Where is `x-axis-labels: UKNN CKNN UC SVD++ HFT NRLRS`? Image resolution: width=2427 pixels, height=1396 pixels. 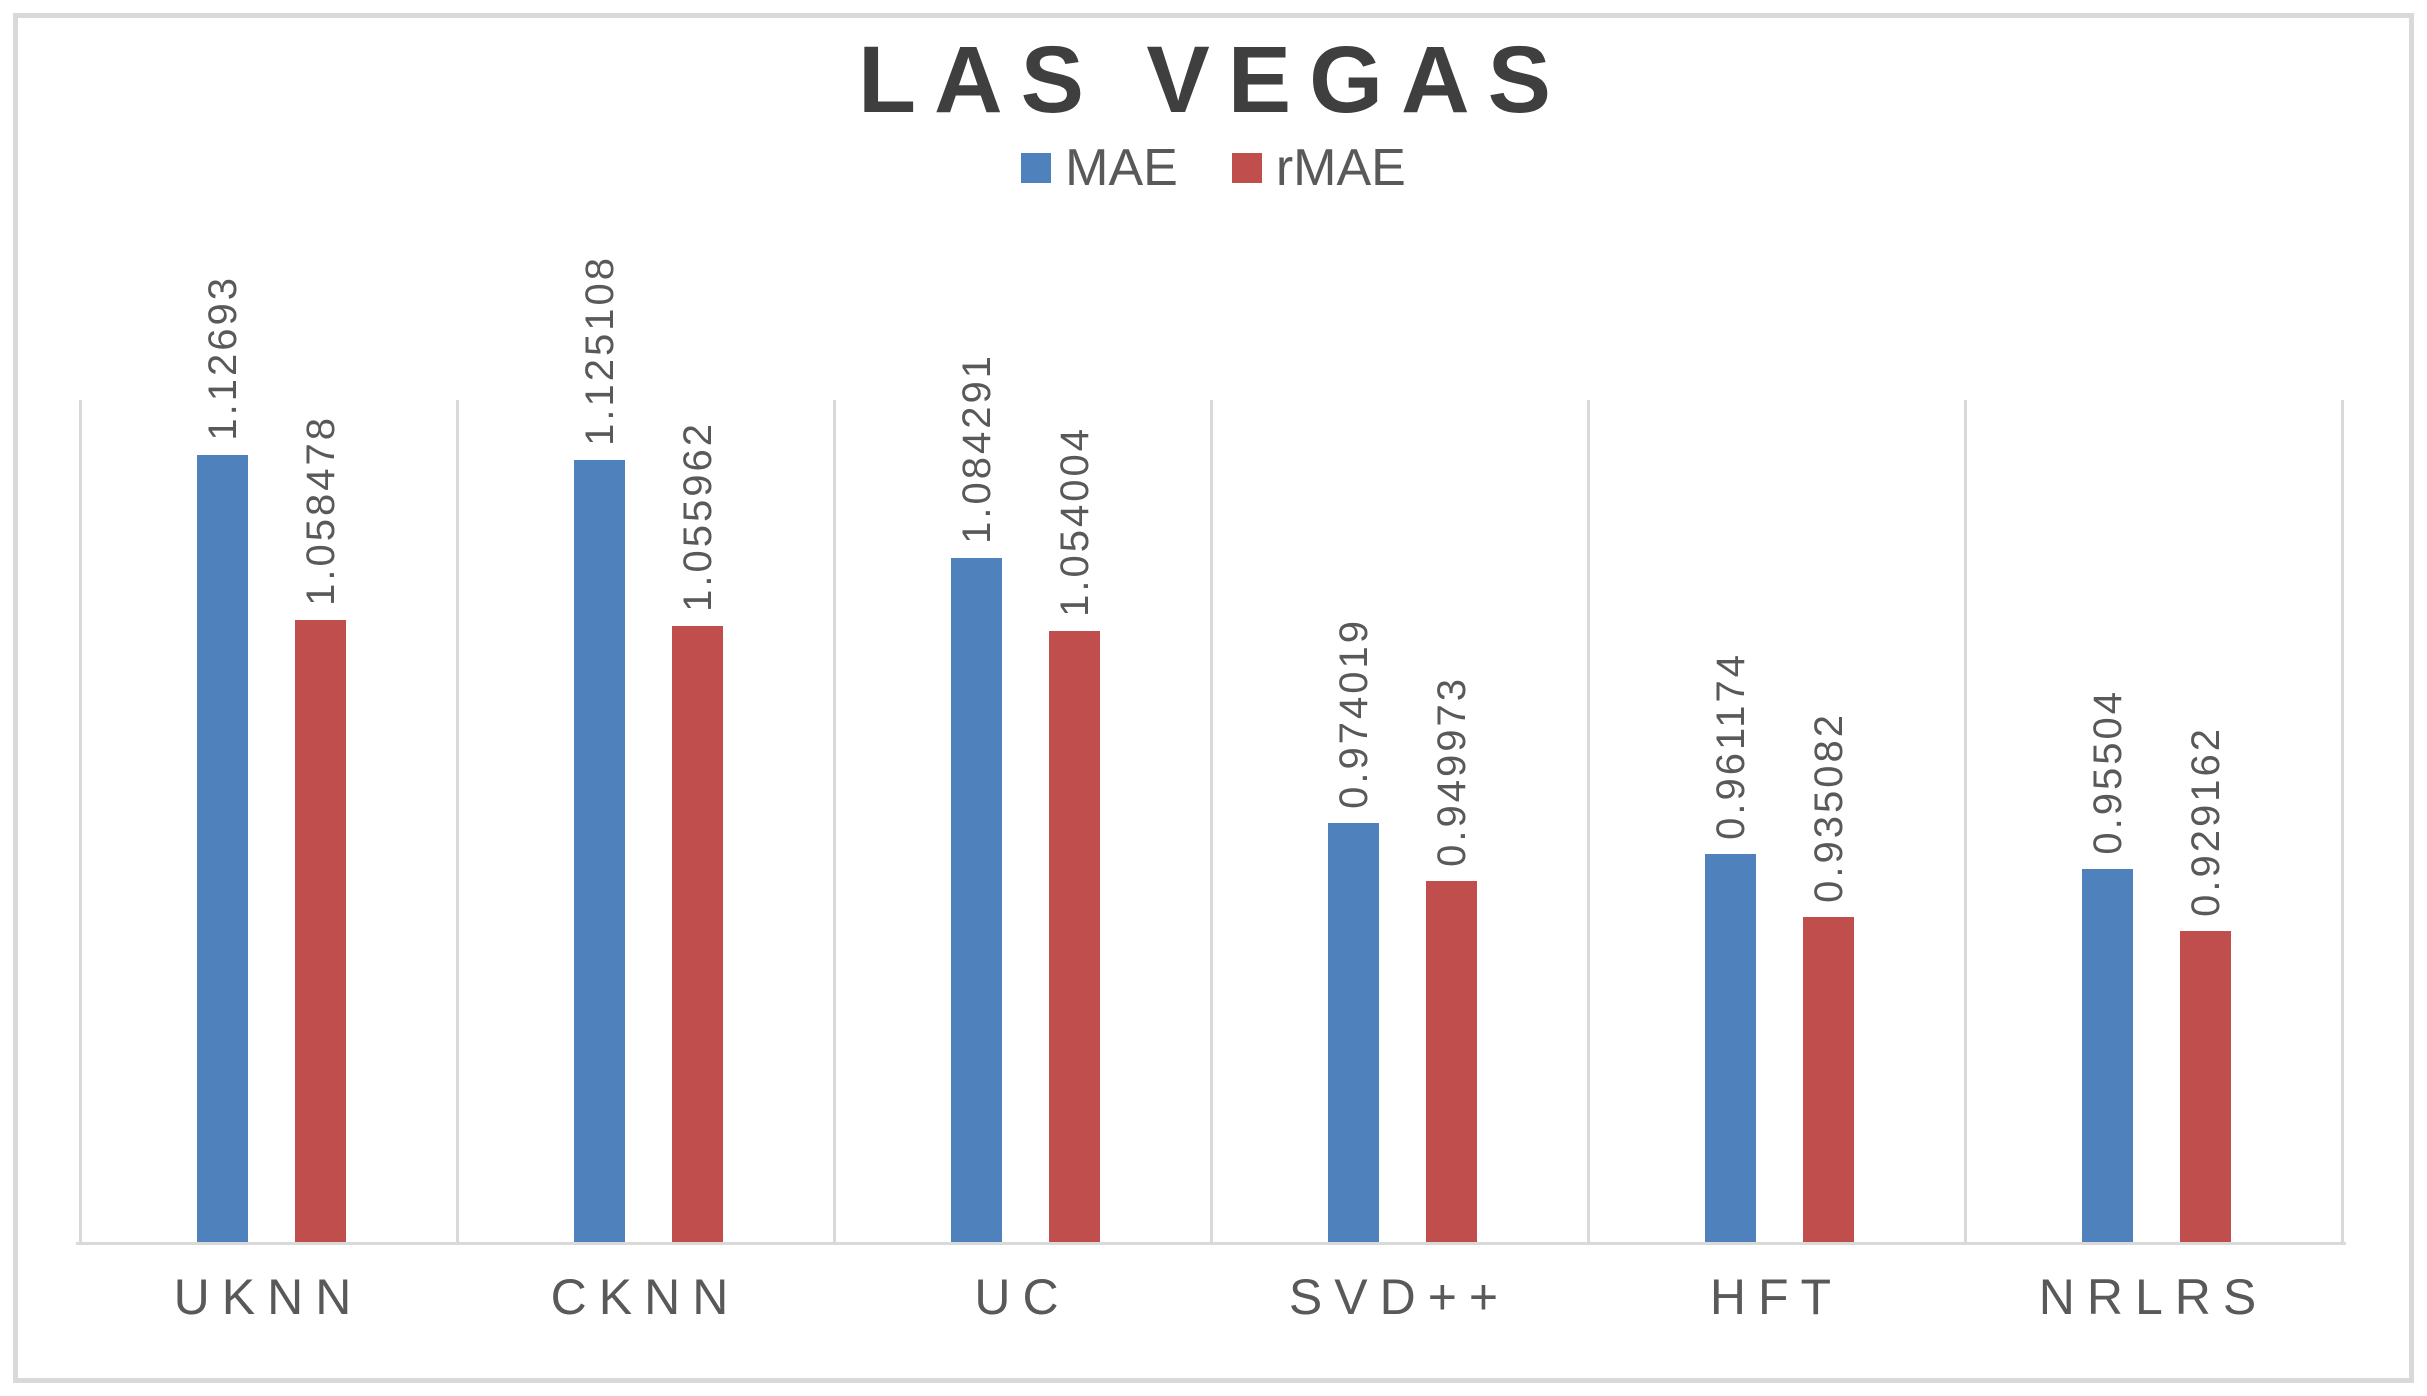 x-axis-labels: UKNN CKNN UC SVD++ HFT NRLRS is located at coordinates (1211, 1303).